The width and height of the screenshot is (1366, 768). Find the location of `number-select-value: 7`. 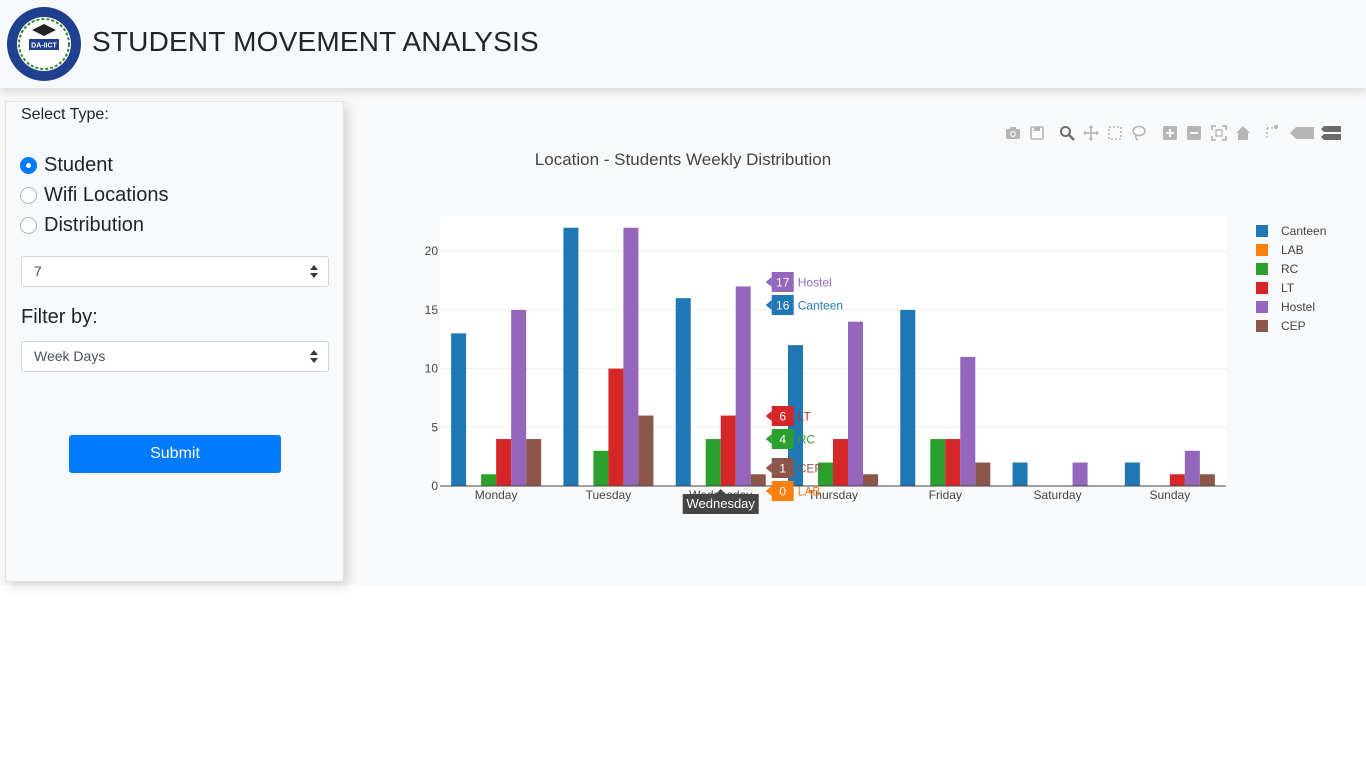

number-select-value: 7 is located at coordinates (38, 271).